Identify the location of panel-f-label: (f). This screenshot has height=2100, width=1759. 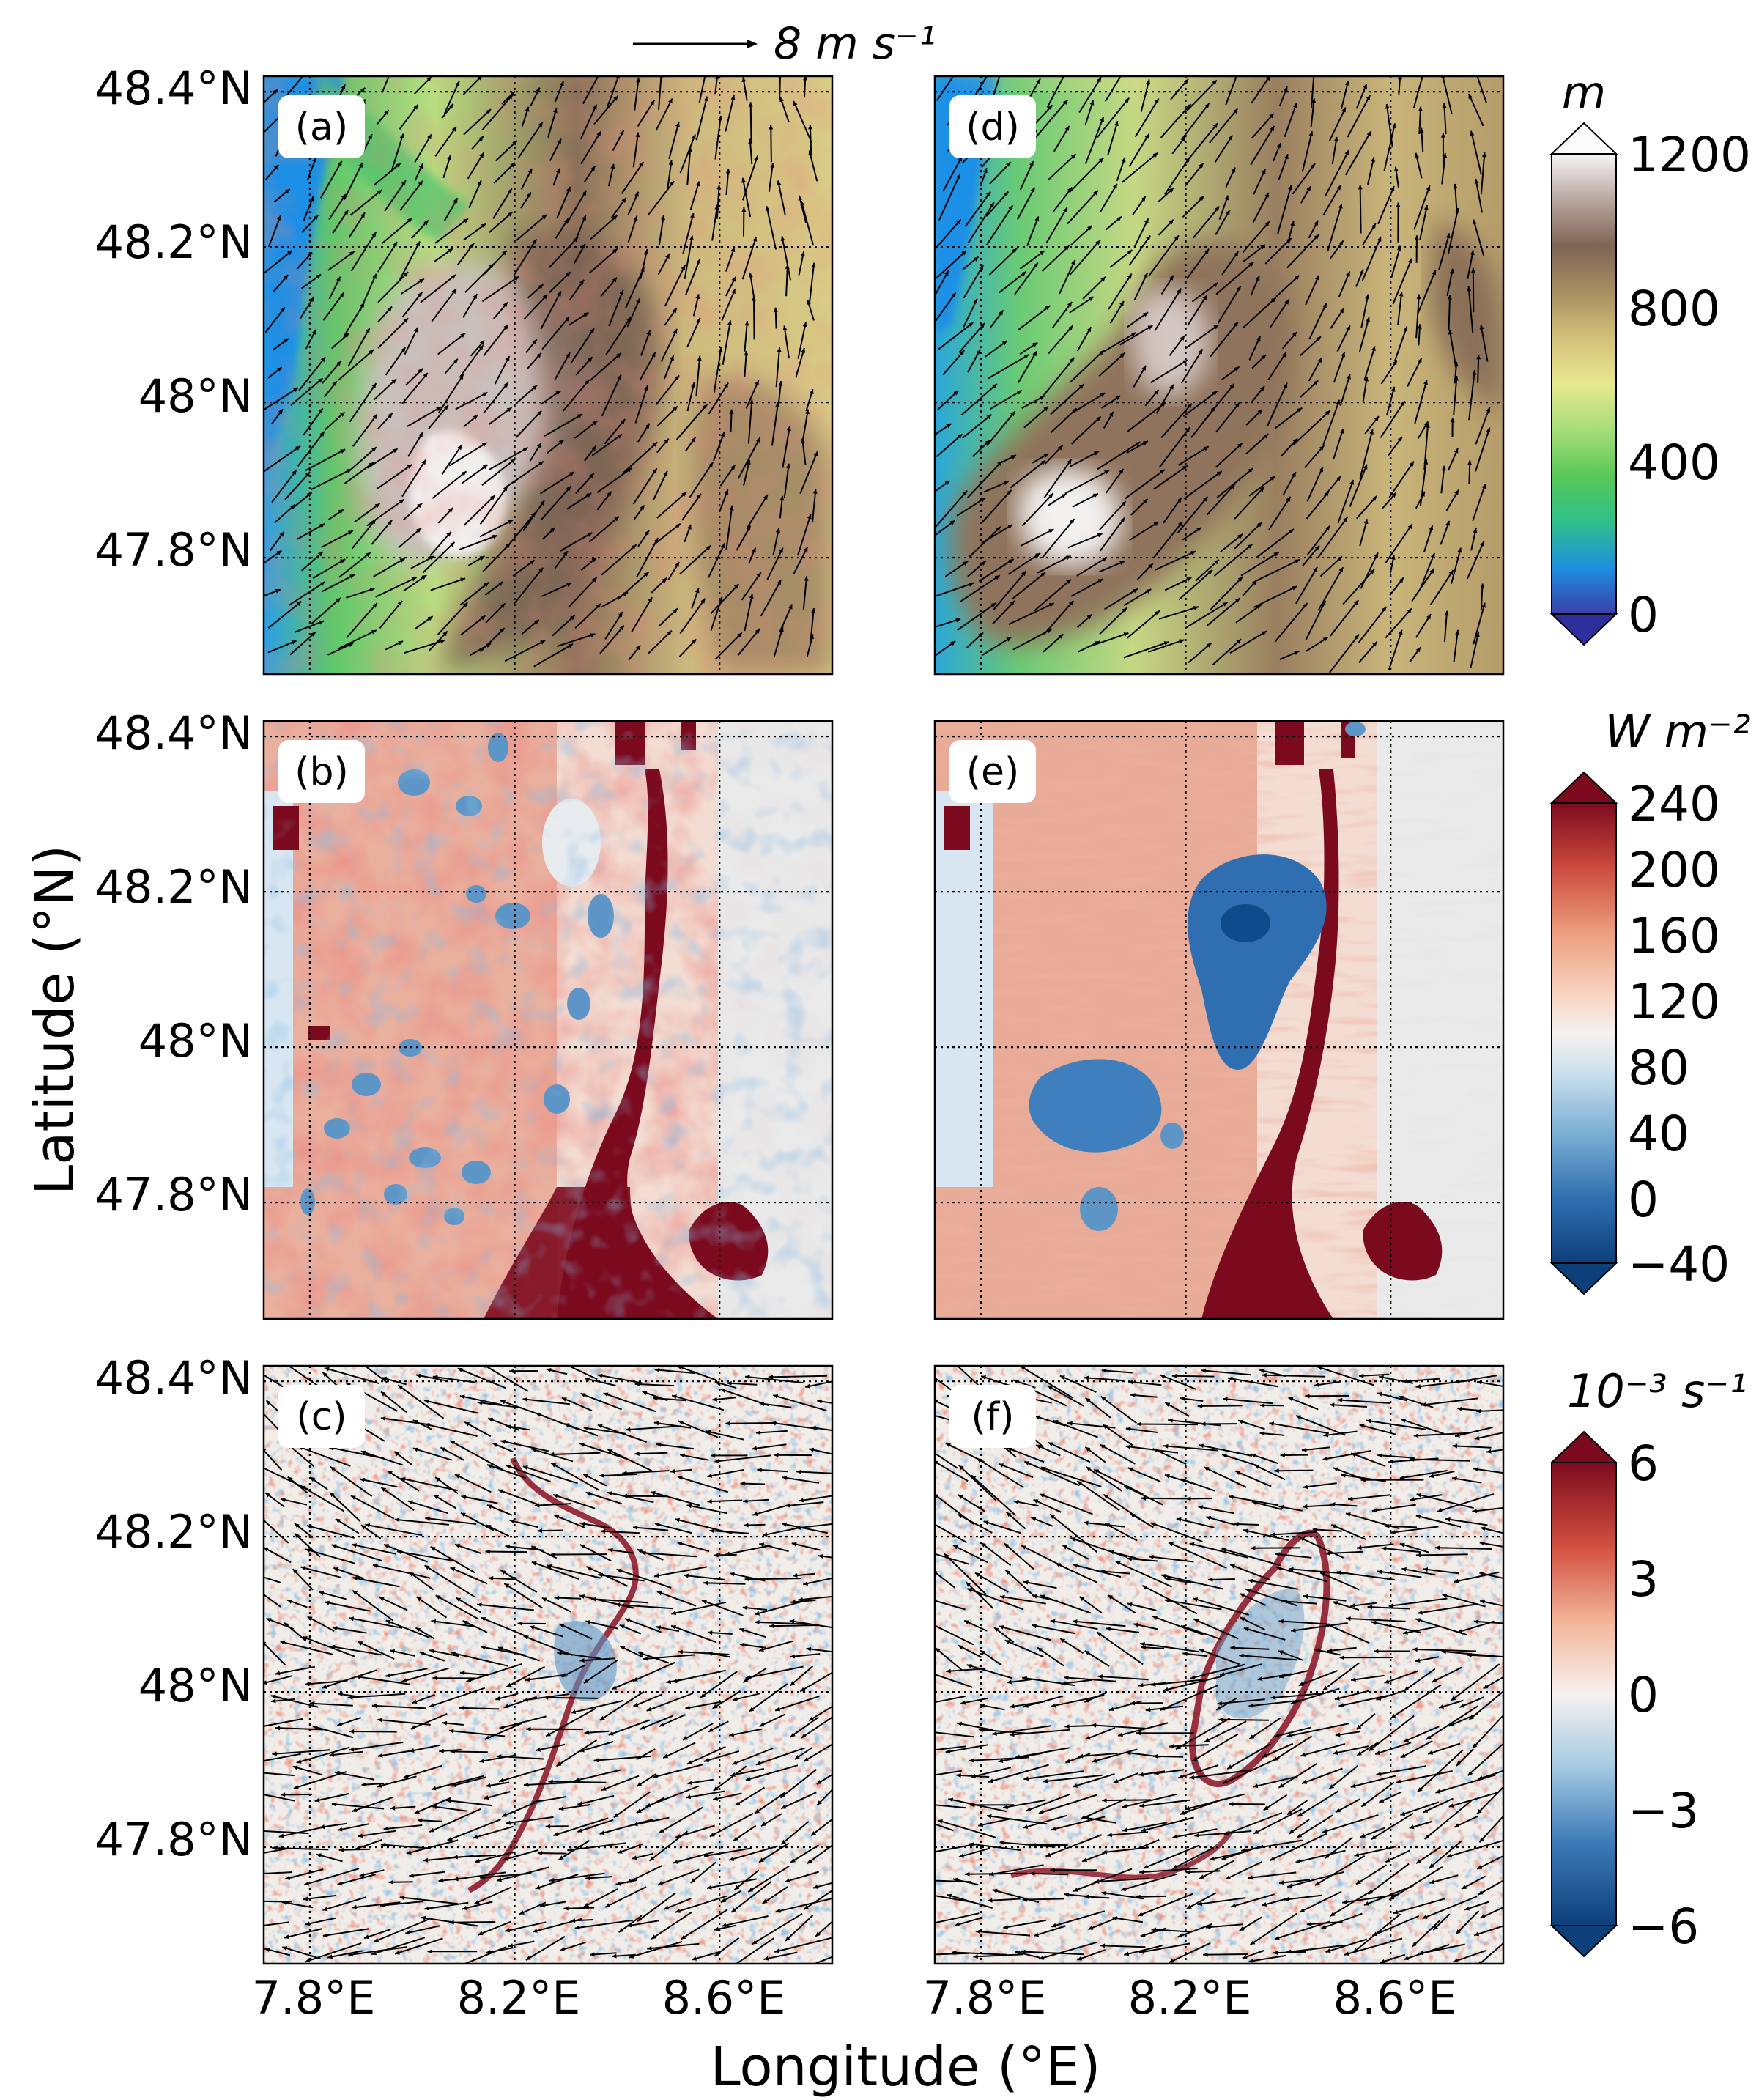
(993, 1417).